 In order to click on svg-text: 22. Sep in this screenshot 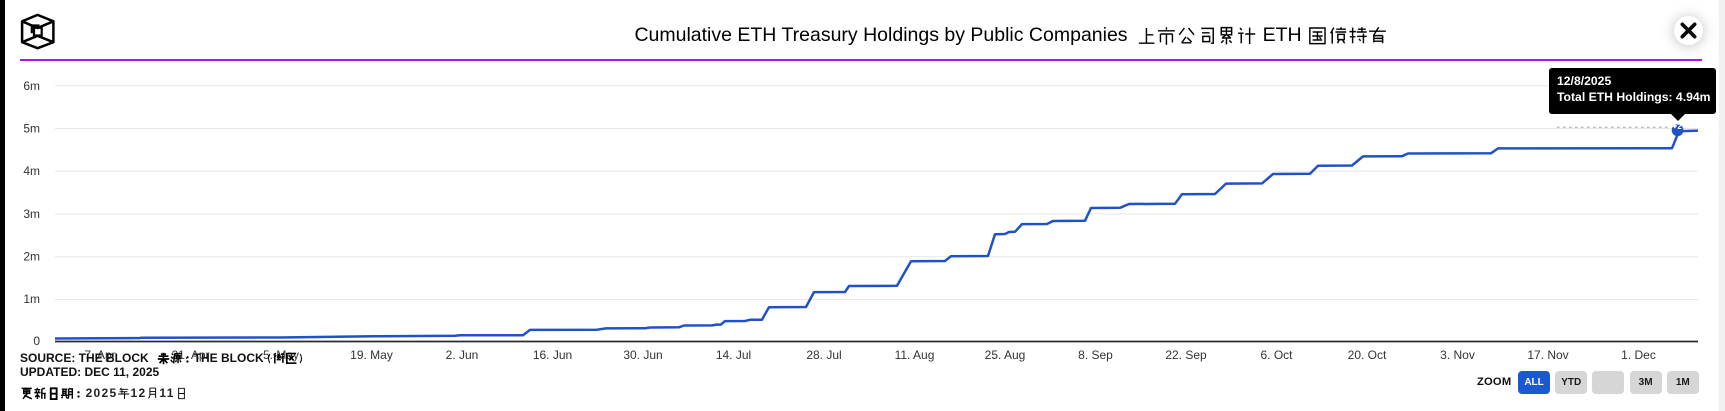, I will do `click(1186, 355)`.